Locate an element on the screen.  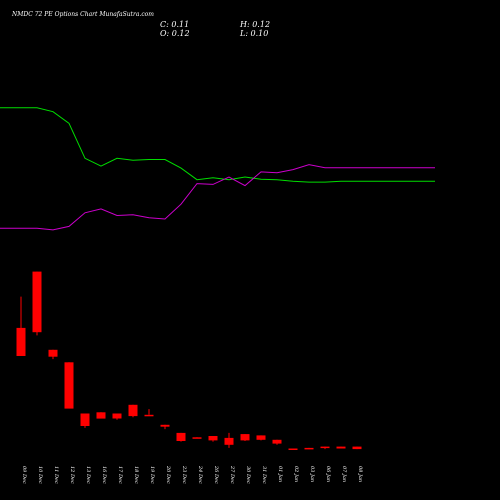
x-tick-label: 03 Jan is located at coordinates (312, 474).